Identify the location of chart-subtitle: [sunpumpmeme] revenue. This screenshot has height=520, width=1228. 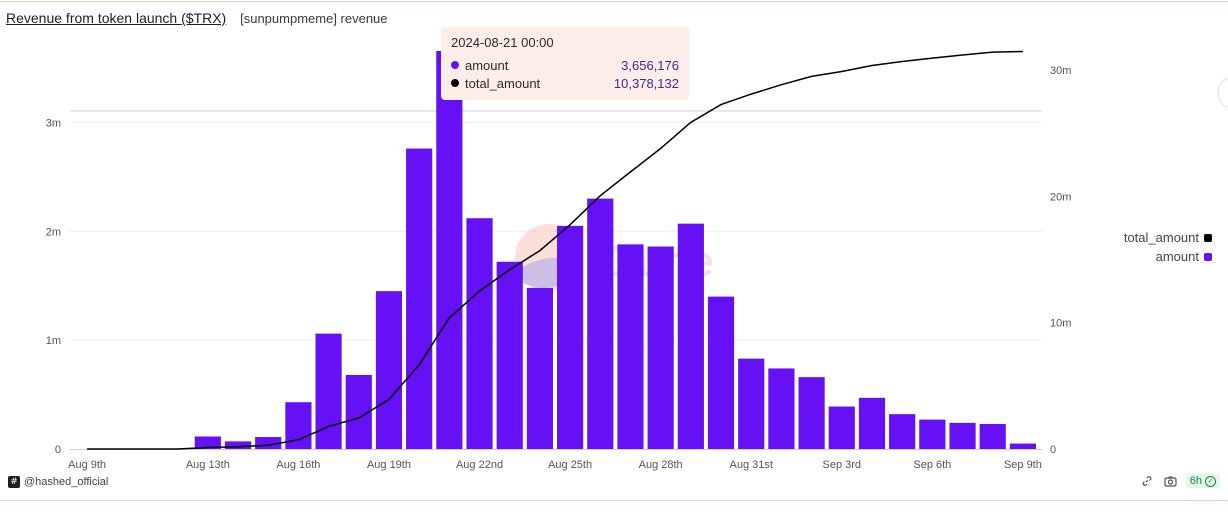
(314, 18).